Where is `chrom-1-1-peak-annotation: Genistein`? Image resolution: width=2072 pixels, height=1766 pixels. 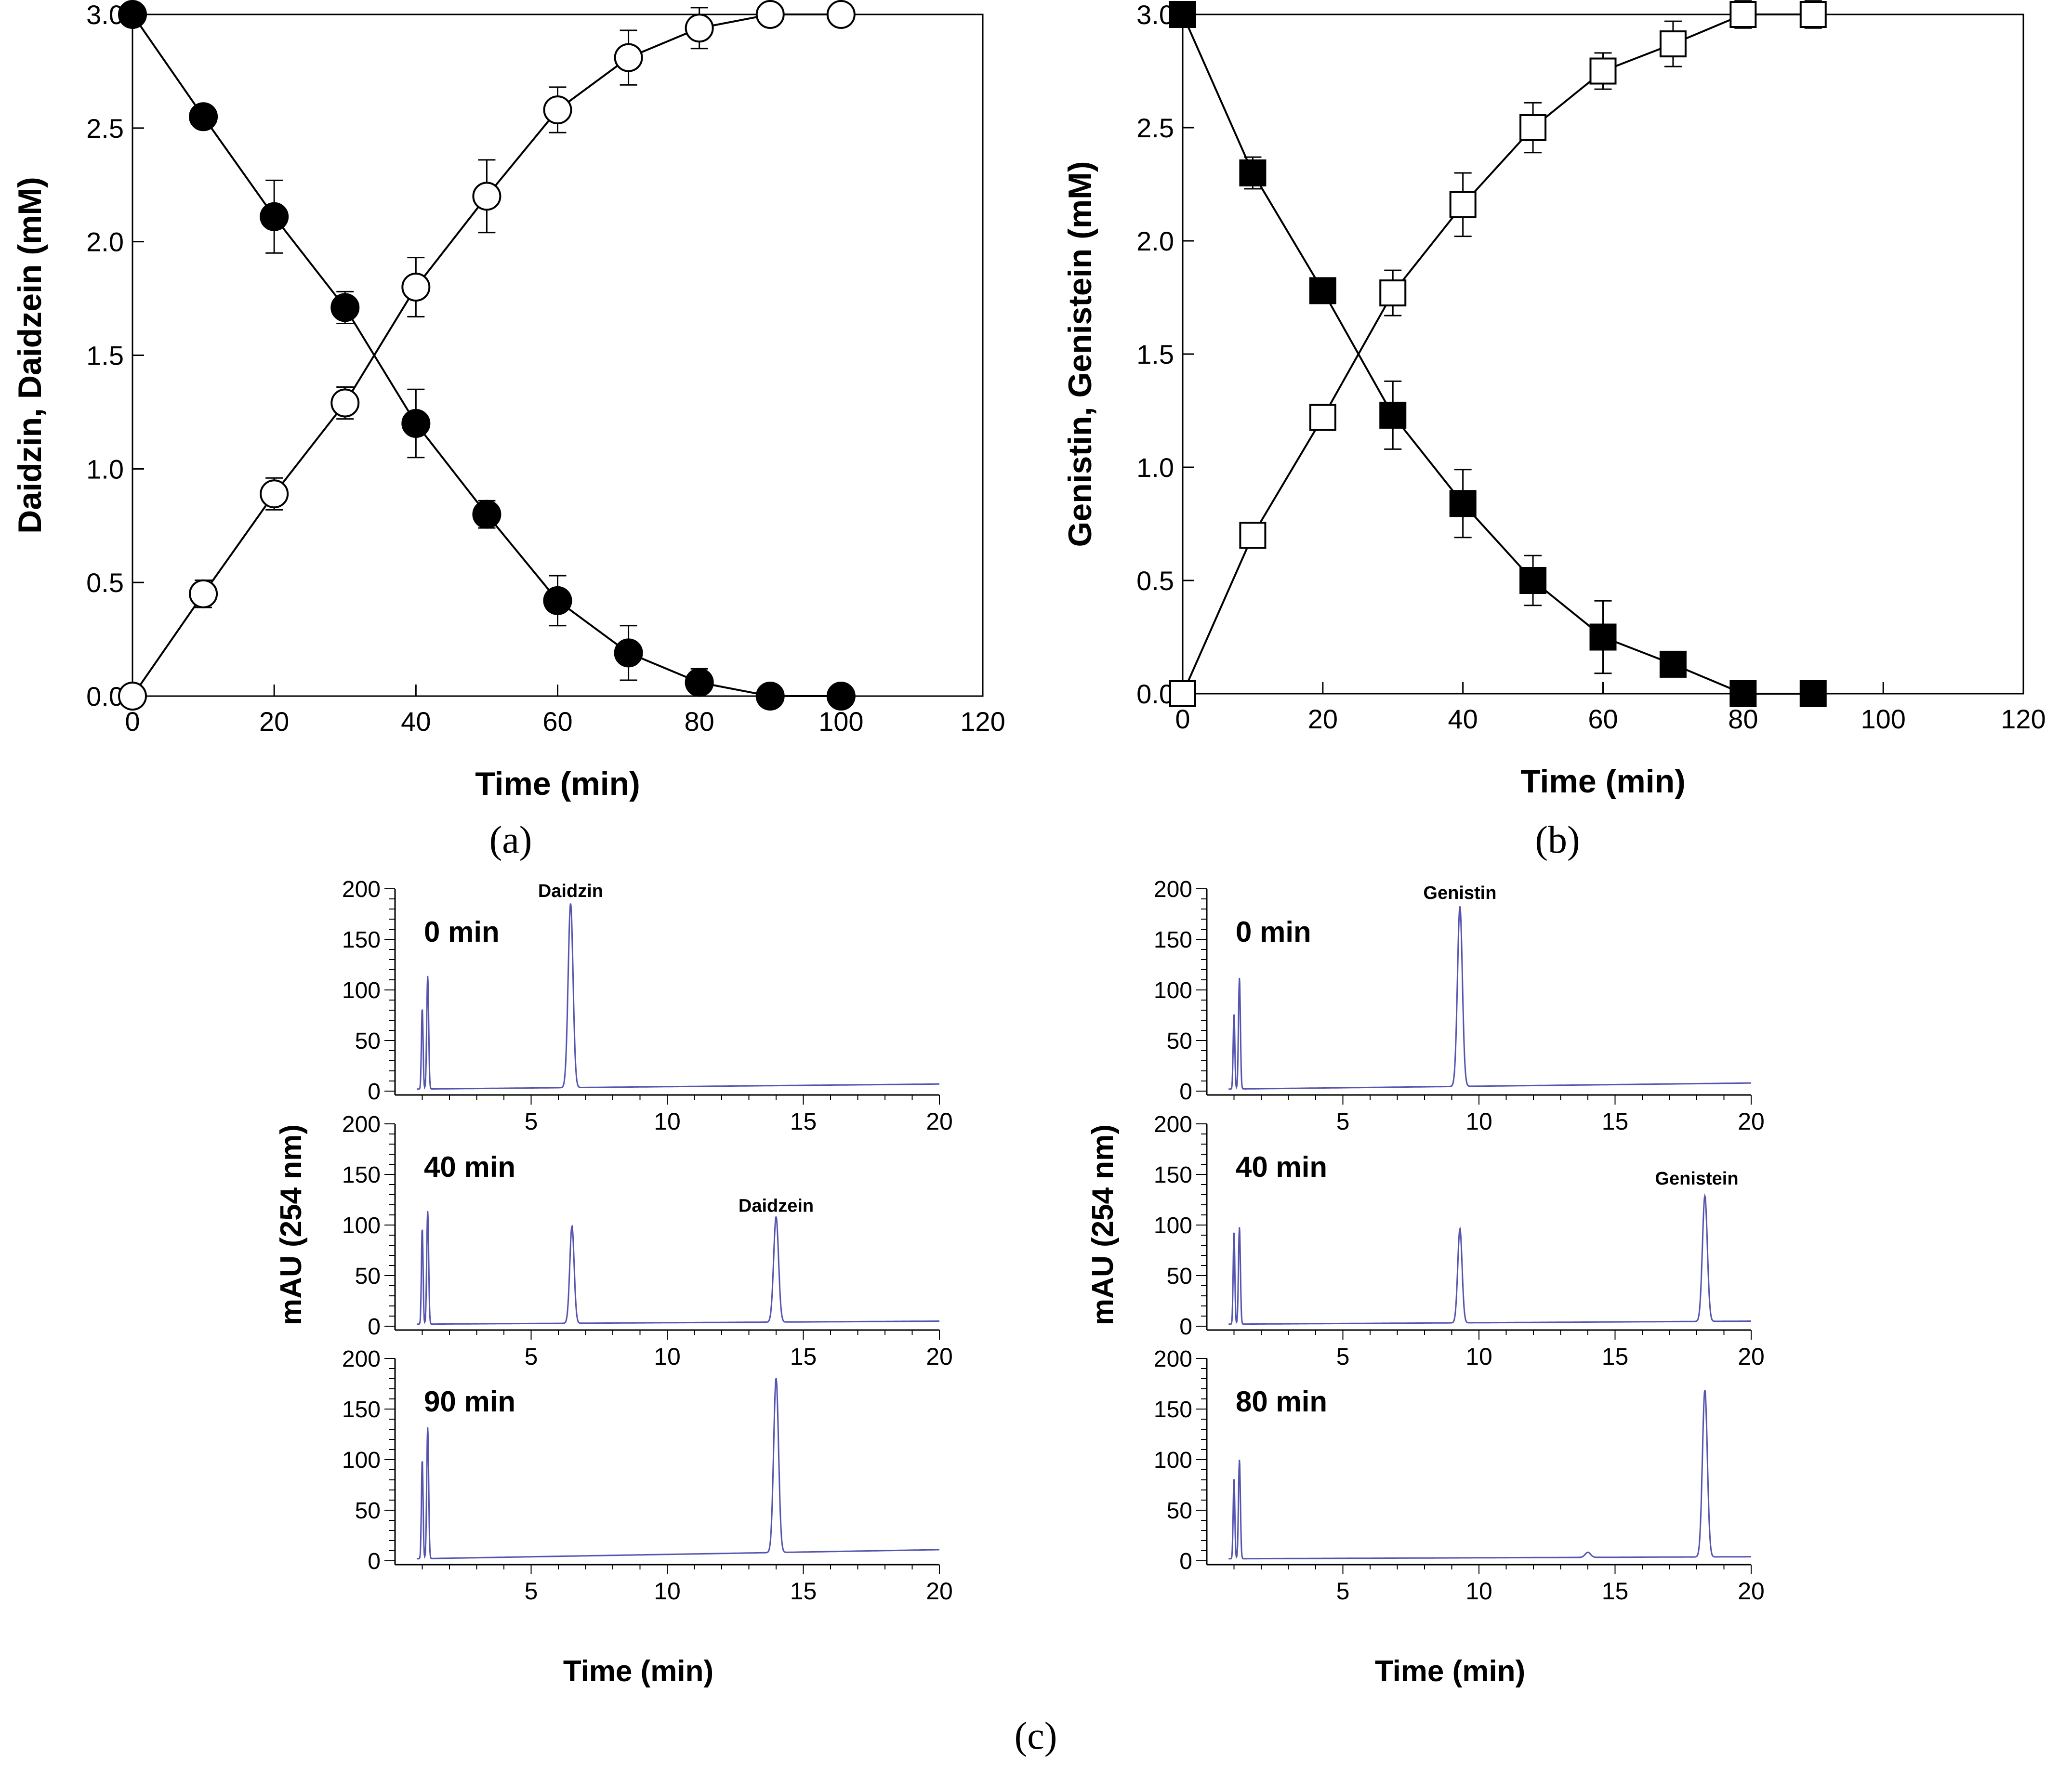
chrom-1-1-peak-annotation: Genistein is located at coordinates (1697, 1179).